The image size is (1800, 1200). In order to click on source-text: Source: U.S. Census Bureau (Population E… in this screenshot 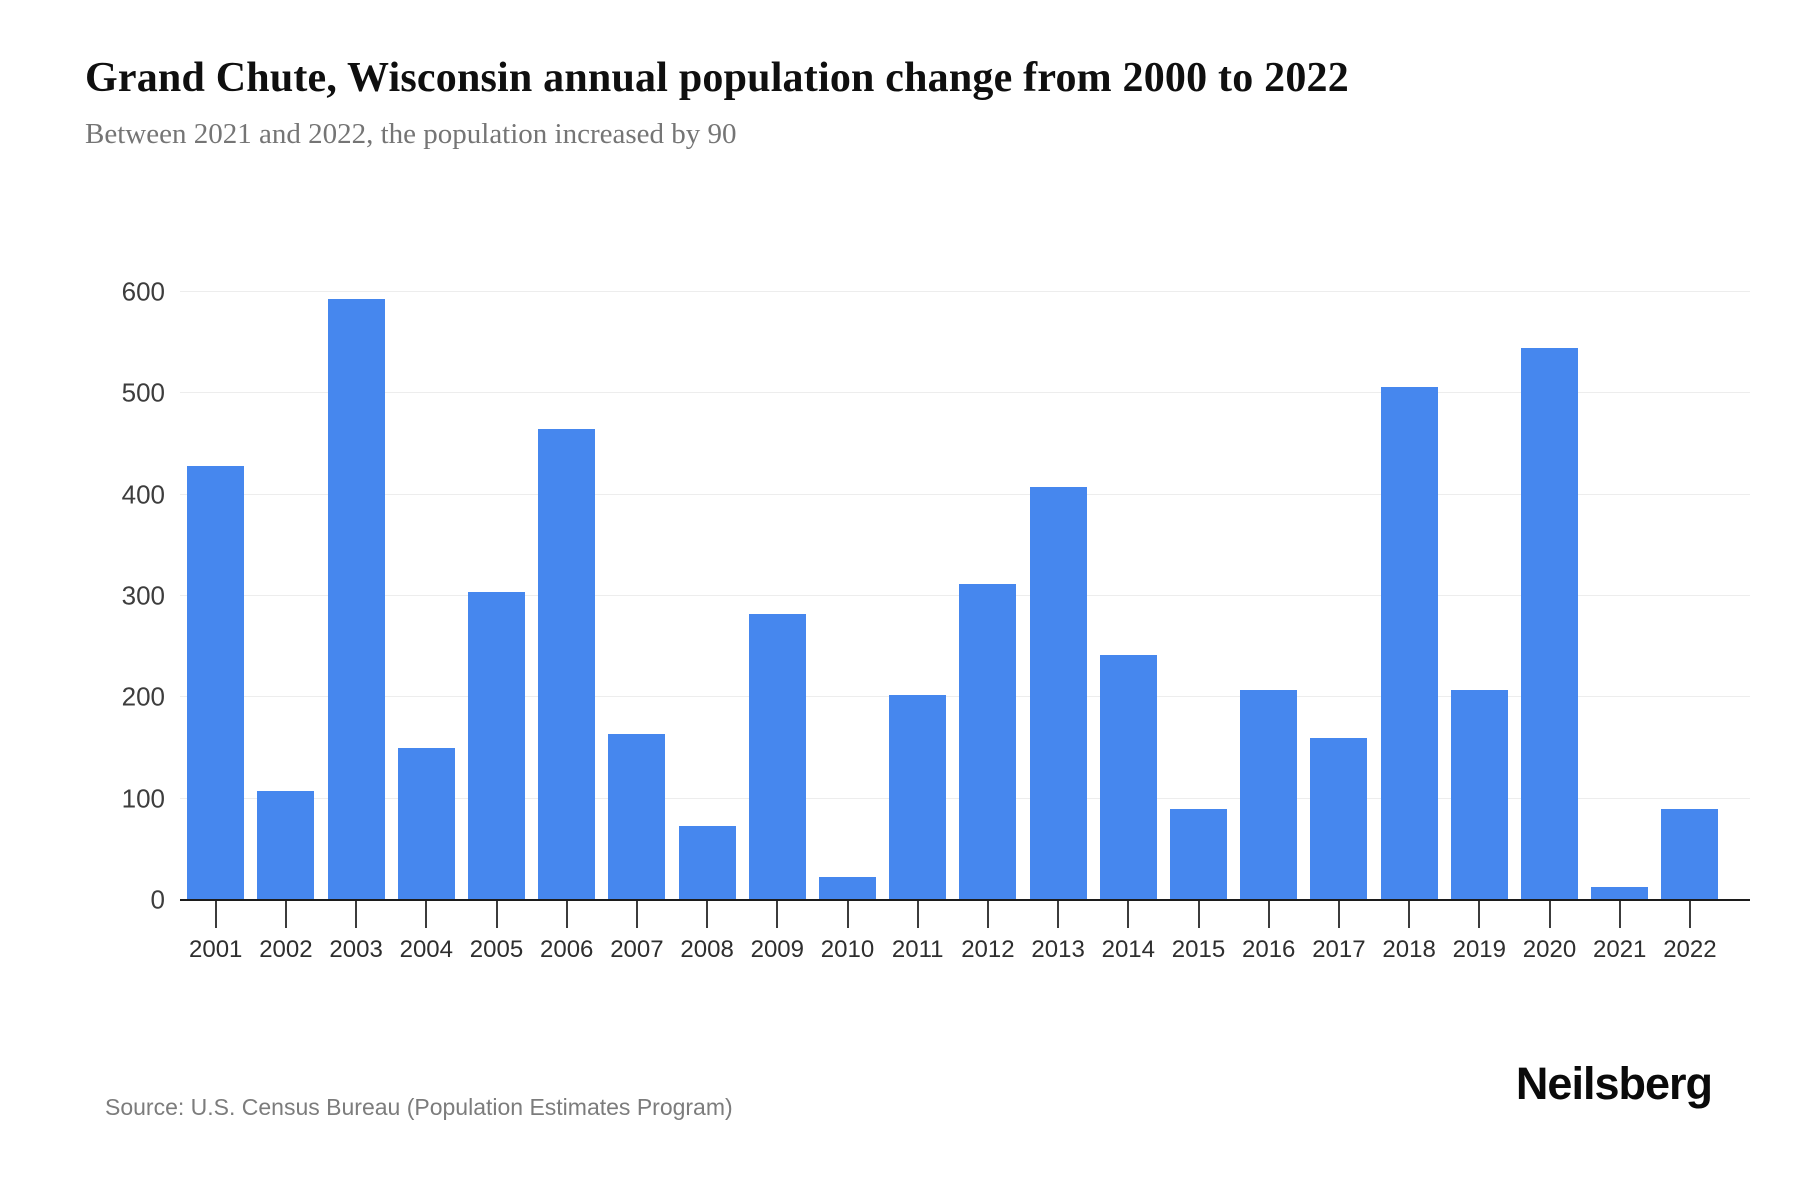, I will do `click(419, 1107)`.